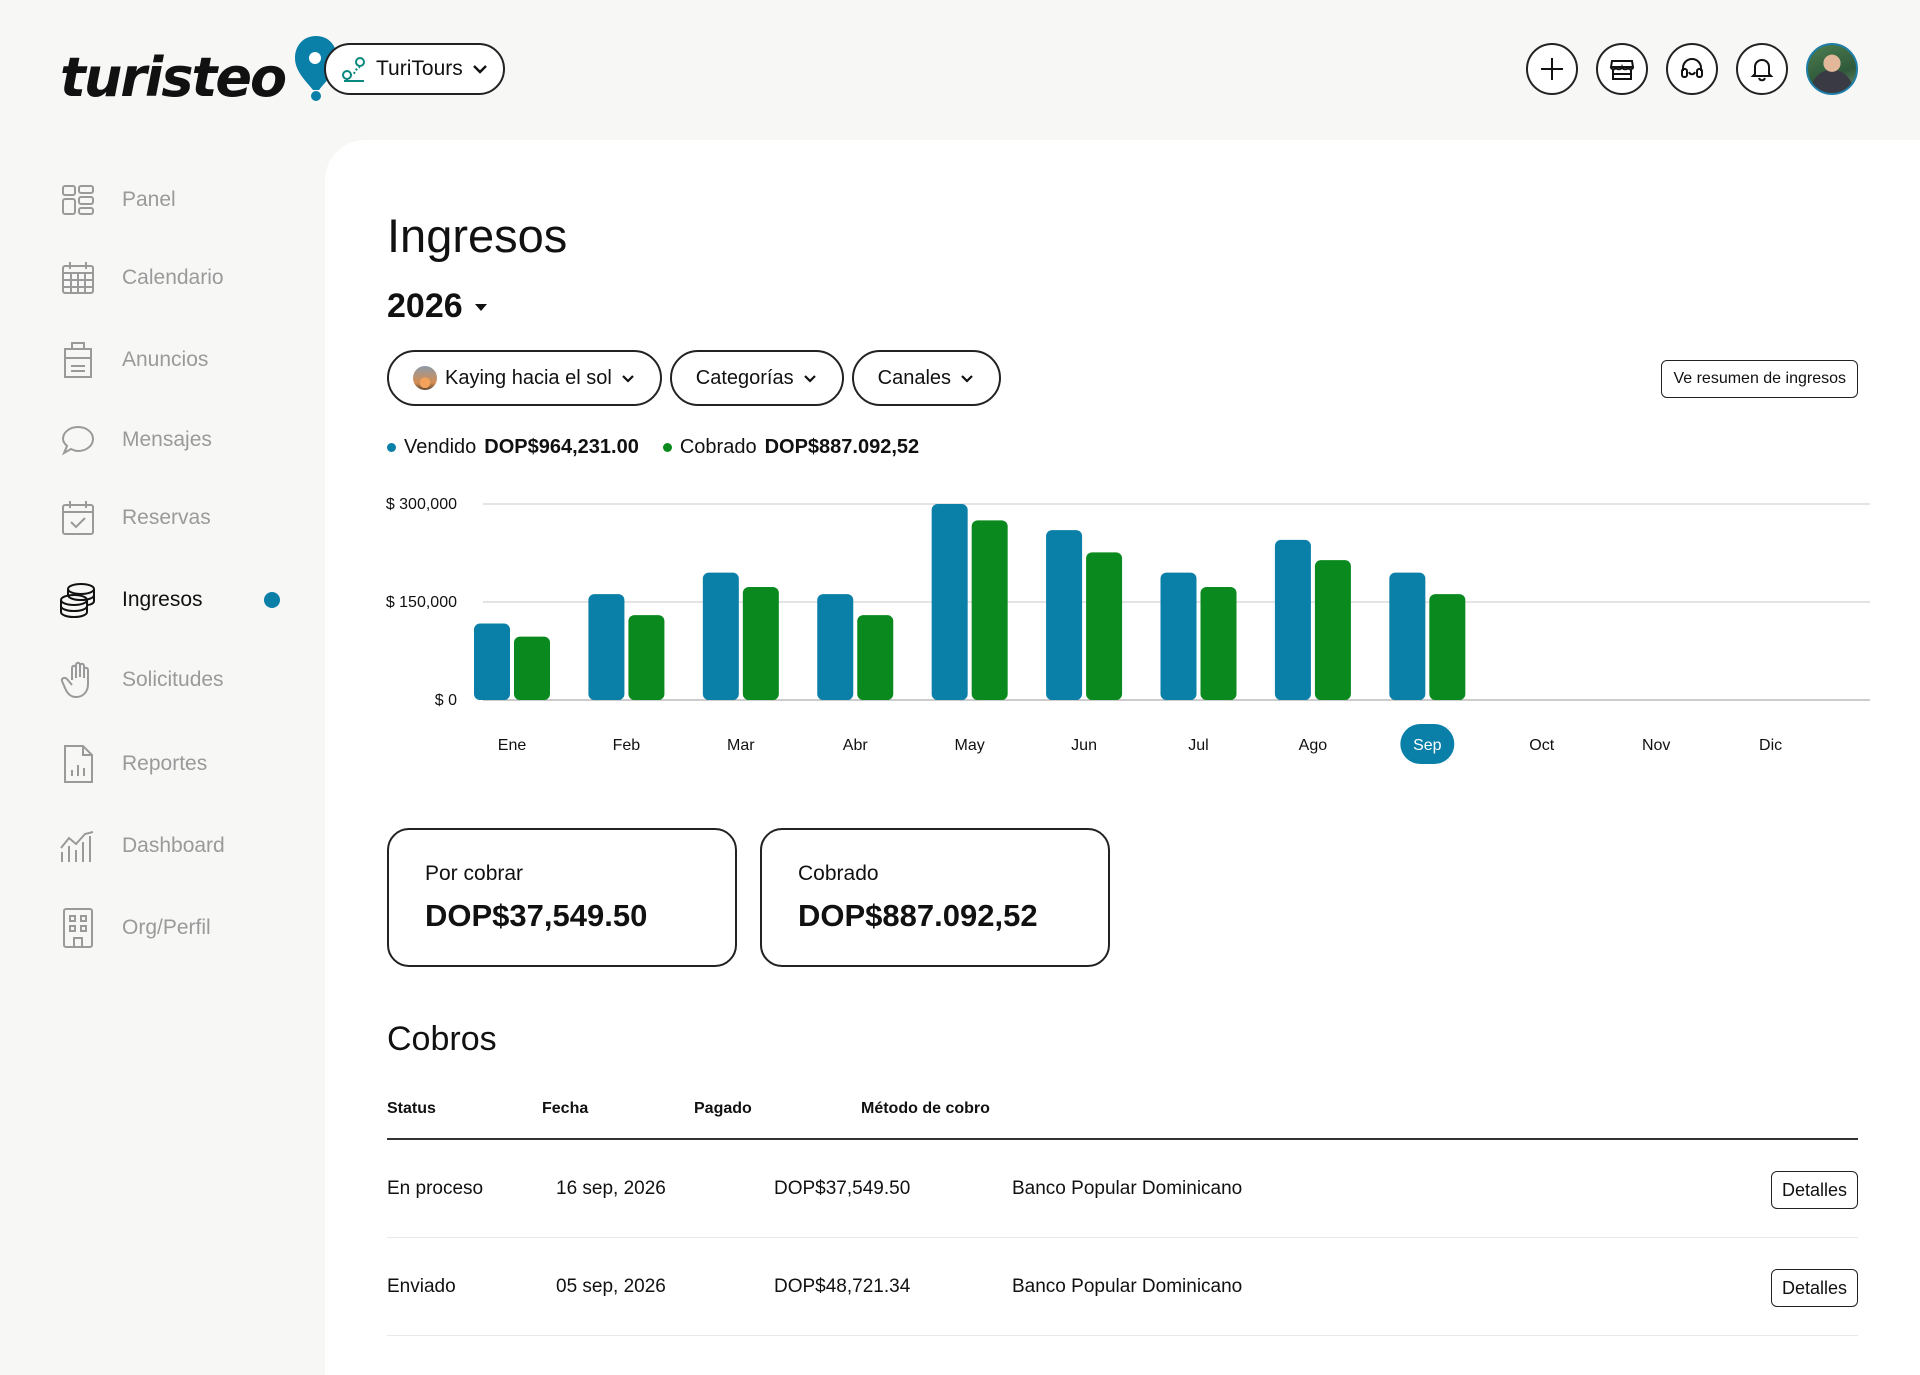  I want to click on sidebar-item-reservas: Reservas, so click(178, 518).